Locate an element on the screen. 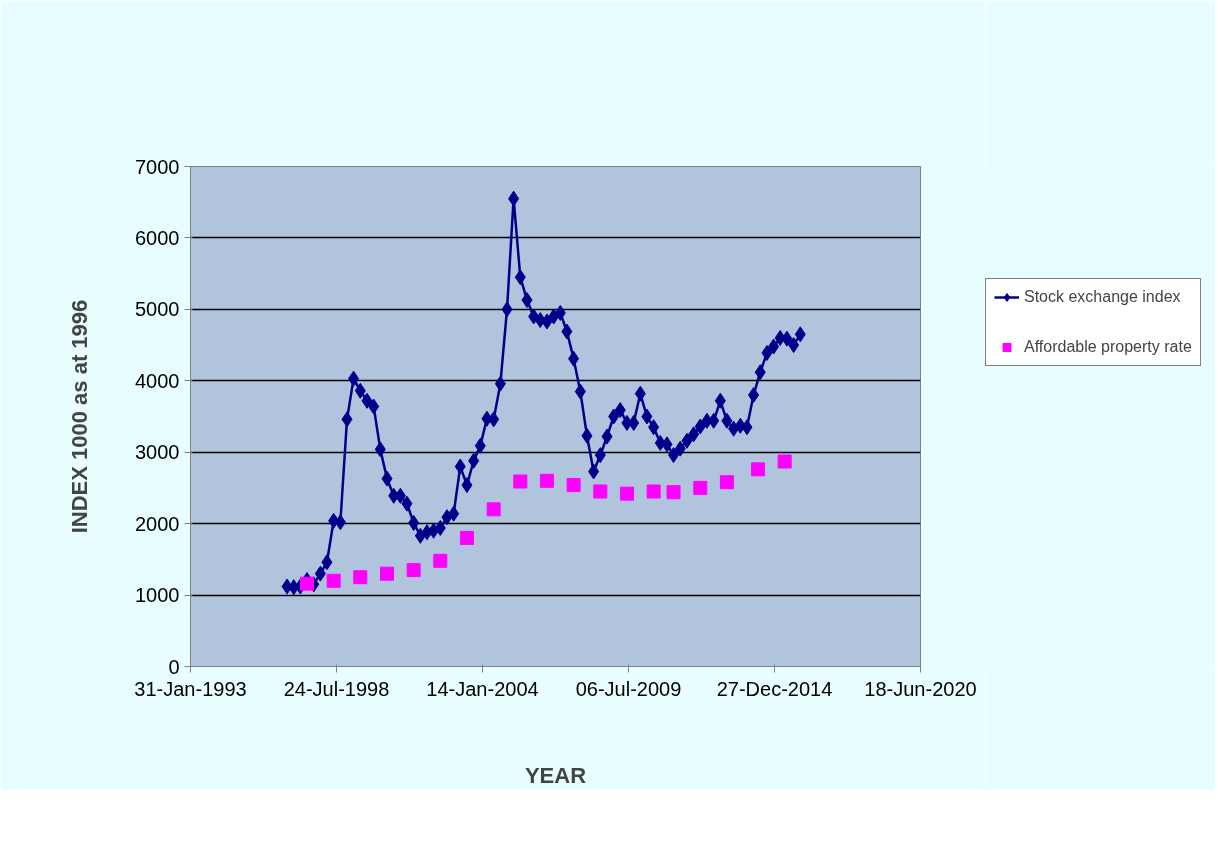  x-tick-label: 06-Jul-2009 is located at coordinates (628, 688).